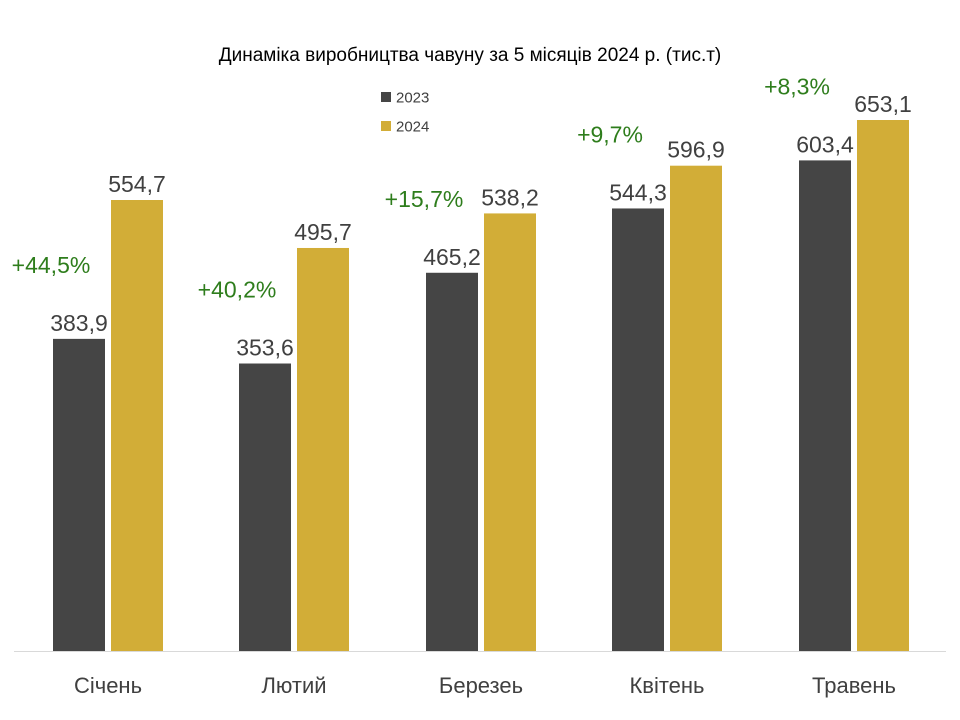  I want to click on category-labels: Січень Лютий Березеь Квітень Травень, so click(485, 685).